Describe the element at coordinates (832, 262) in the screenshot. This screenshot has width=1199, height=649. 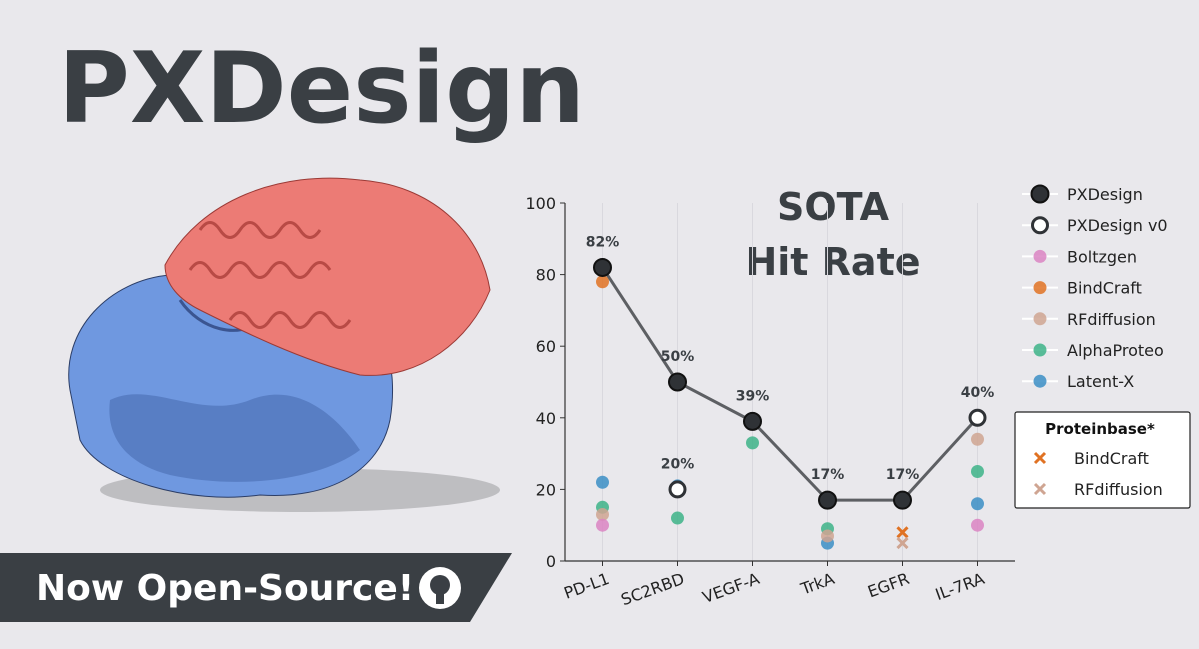
I see `chart-title: Hit Rate` at that location.